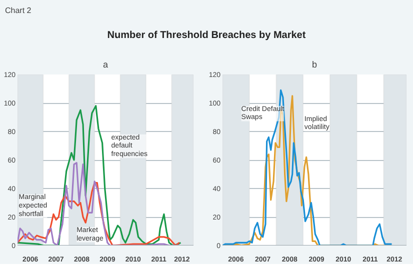 The width and height of the screenshot is (413, 265). I want to click on chart-title: a, so click(105, 65).